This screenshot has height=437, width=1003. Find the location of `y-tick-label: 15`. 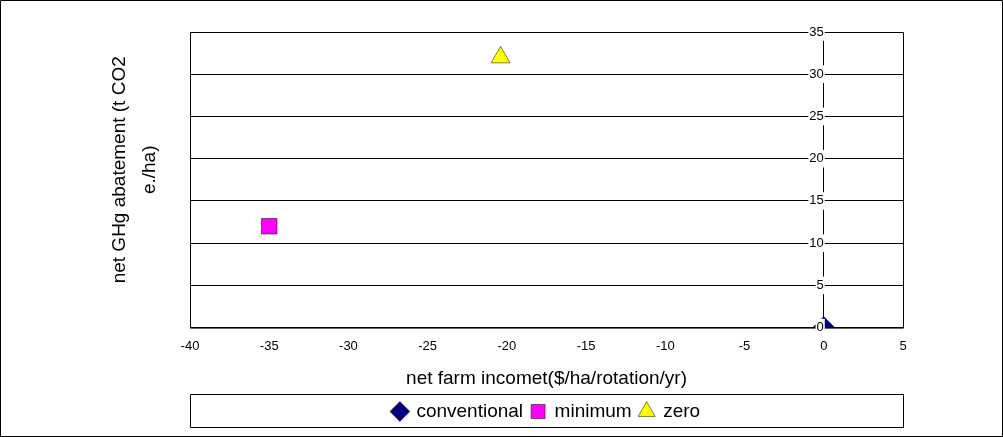

y-tick-label: 15 is located at coordinates (816, 200).